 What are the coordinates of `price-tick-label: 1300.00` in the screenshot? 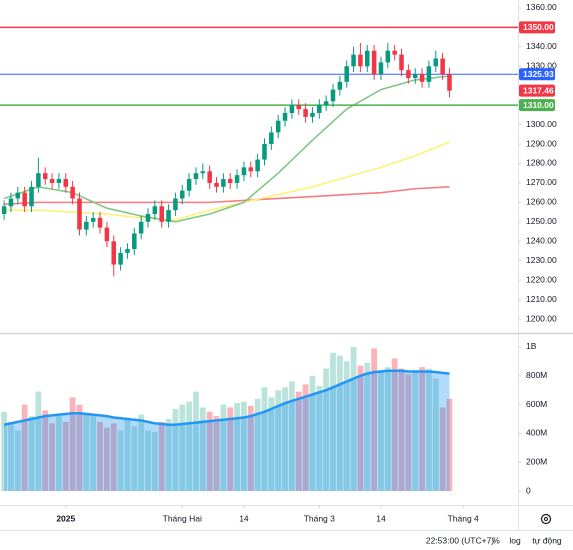 It's located at (541, 124).